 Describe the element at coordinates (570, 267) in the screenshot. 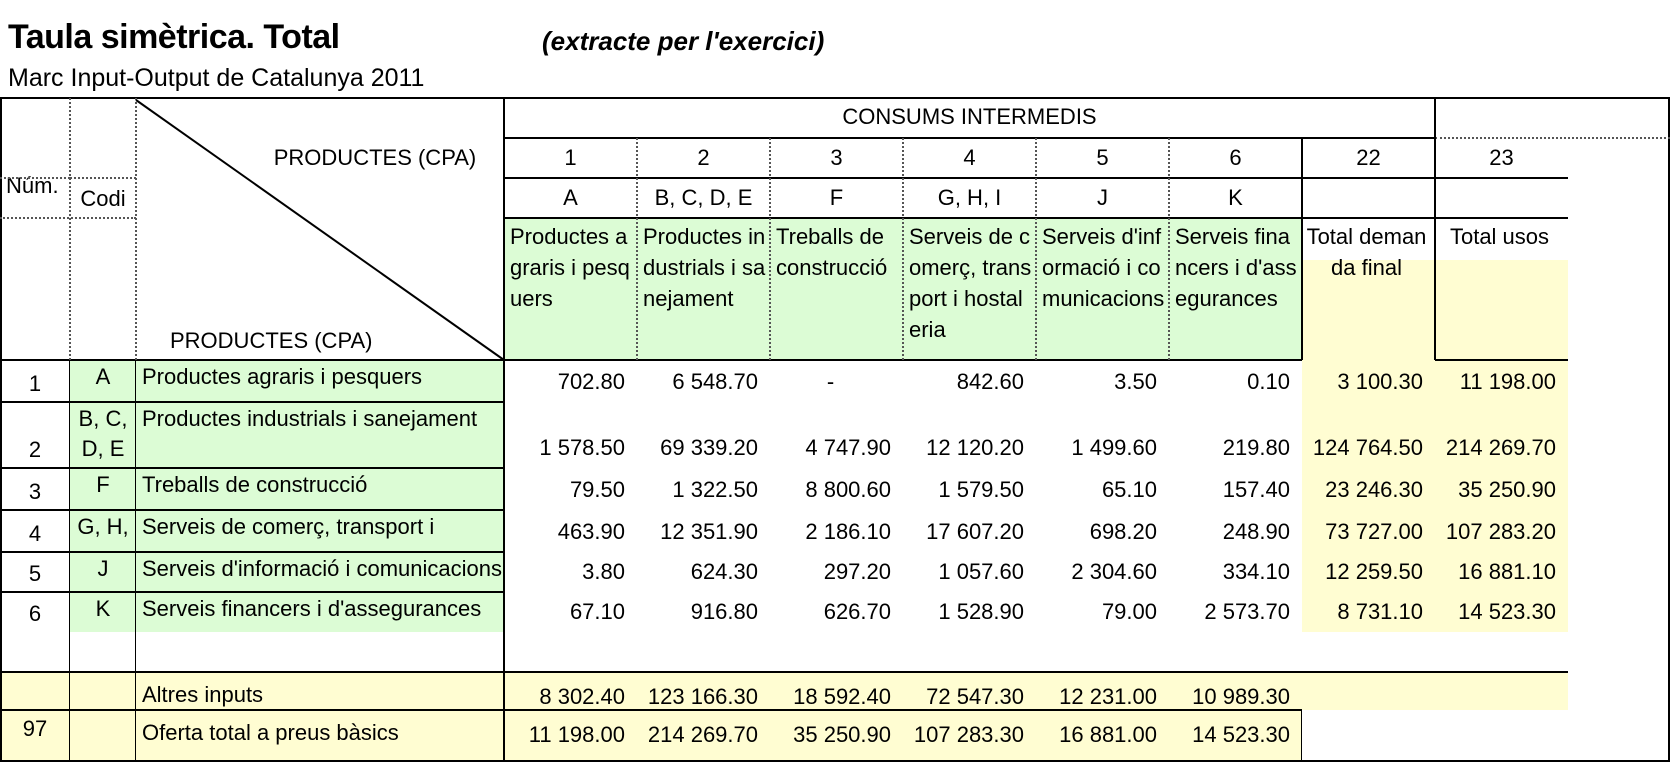

I see `column-name-1: Productes agraris i pesquers` at that location.